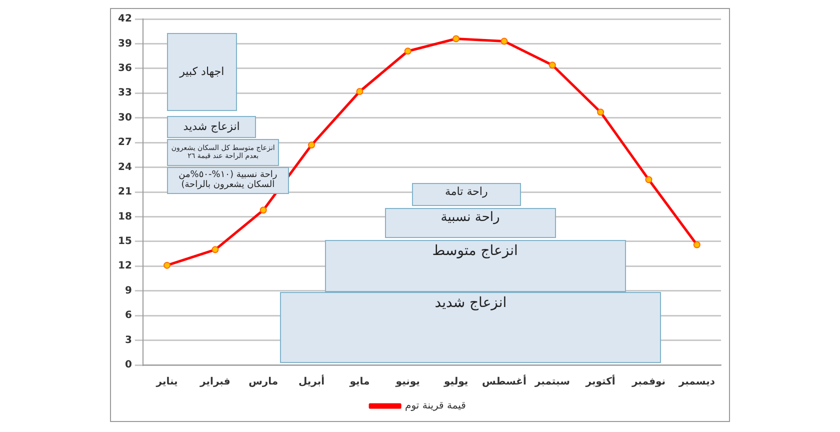 The height and width of the screenshot is (432, 840). I want to click on text-box: انزعاج متوسط, so click(475, 266).